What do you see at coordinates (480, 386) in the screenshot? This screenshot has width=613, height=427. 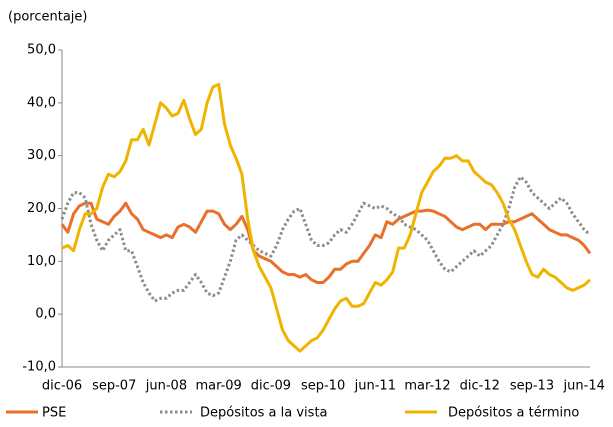 I see `x-tick-label: dic-12` at bounding box center [480, 386].